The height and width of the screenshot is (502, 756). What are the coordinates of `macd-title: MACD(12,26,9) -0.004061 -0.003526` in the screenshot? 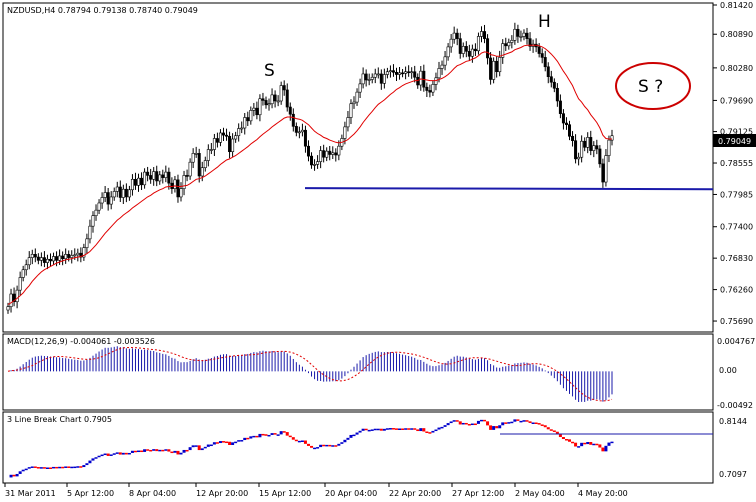 It's located at (81, 341).